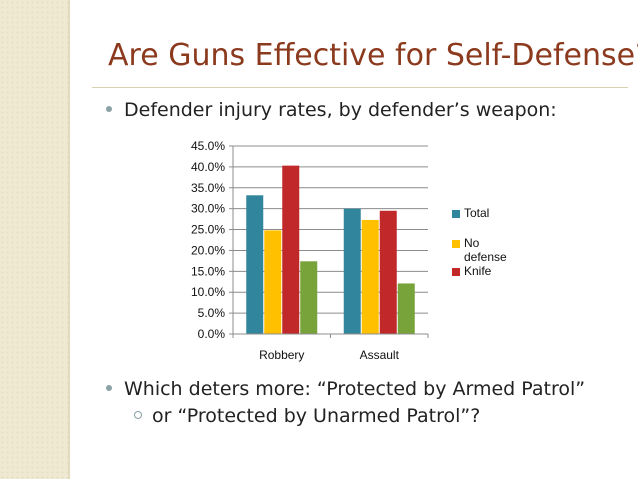 This screenshot has width=638, height=479. What do you see at coordinates (352, 271) in the screenshot?
I see `bar-assault-total` at bounding box center [352, 271].